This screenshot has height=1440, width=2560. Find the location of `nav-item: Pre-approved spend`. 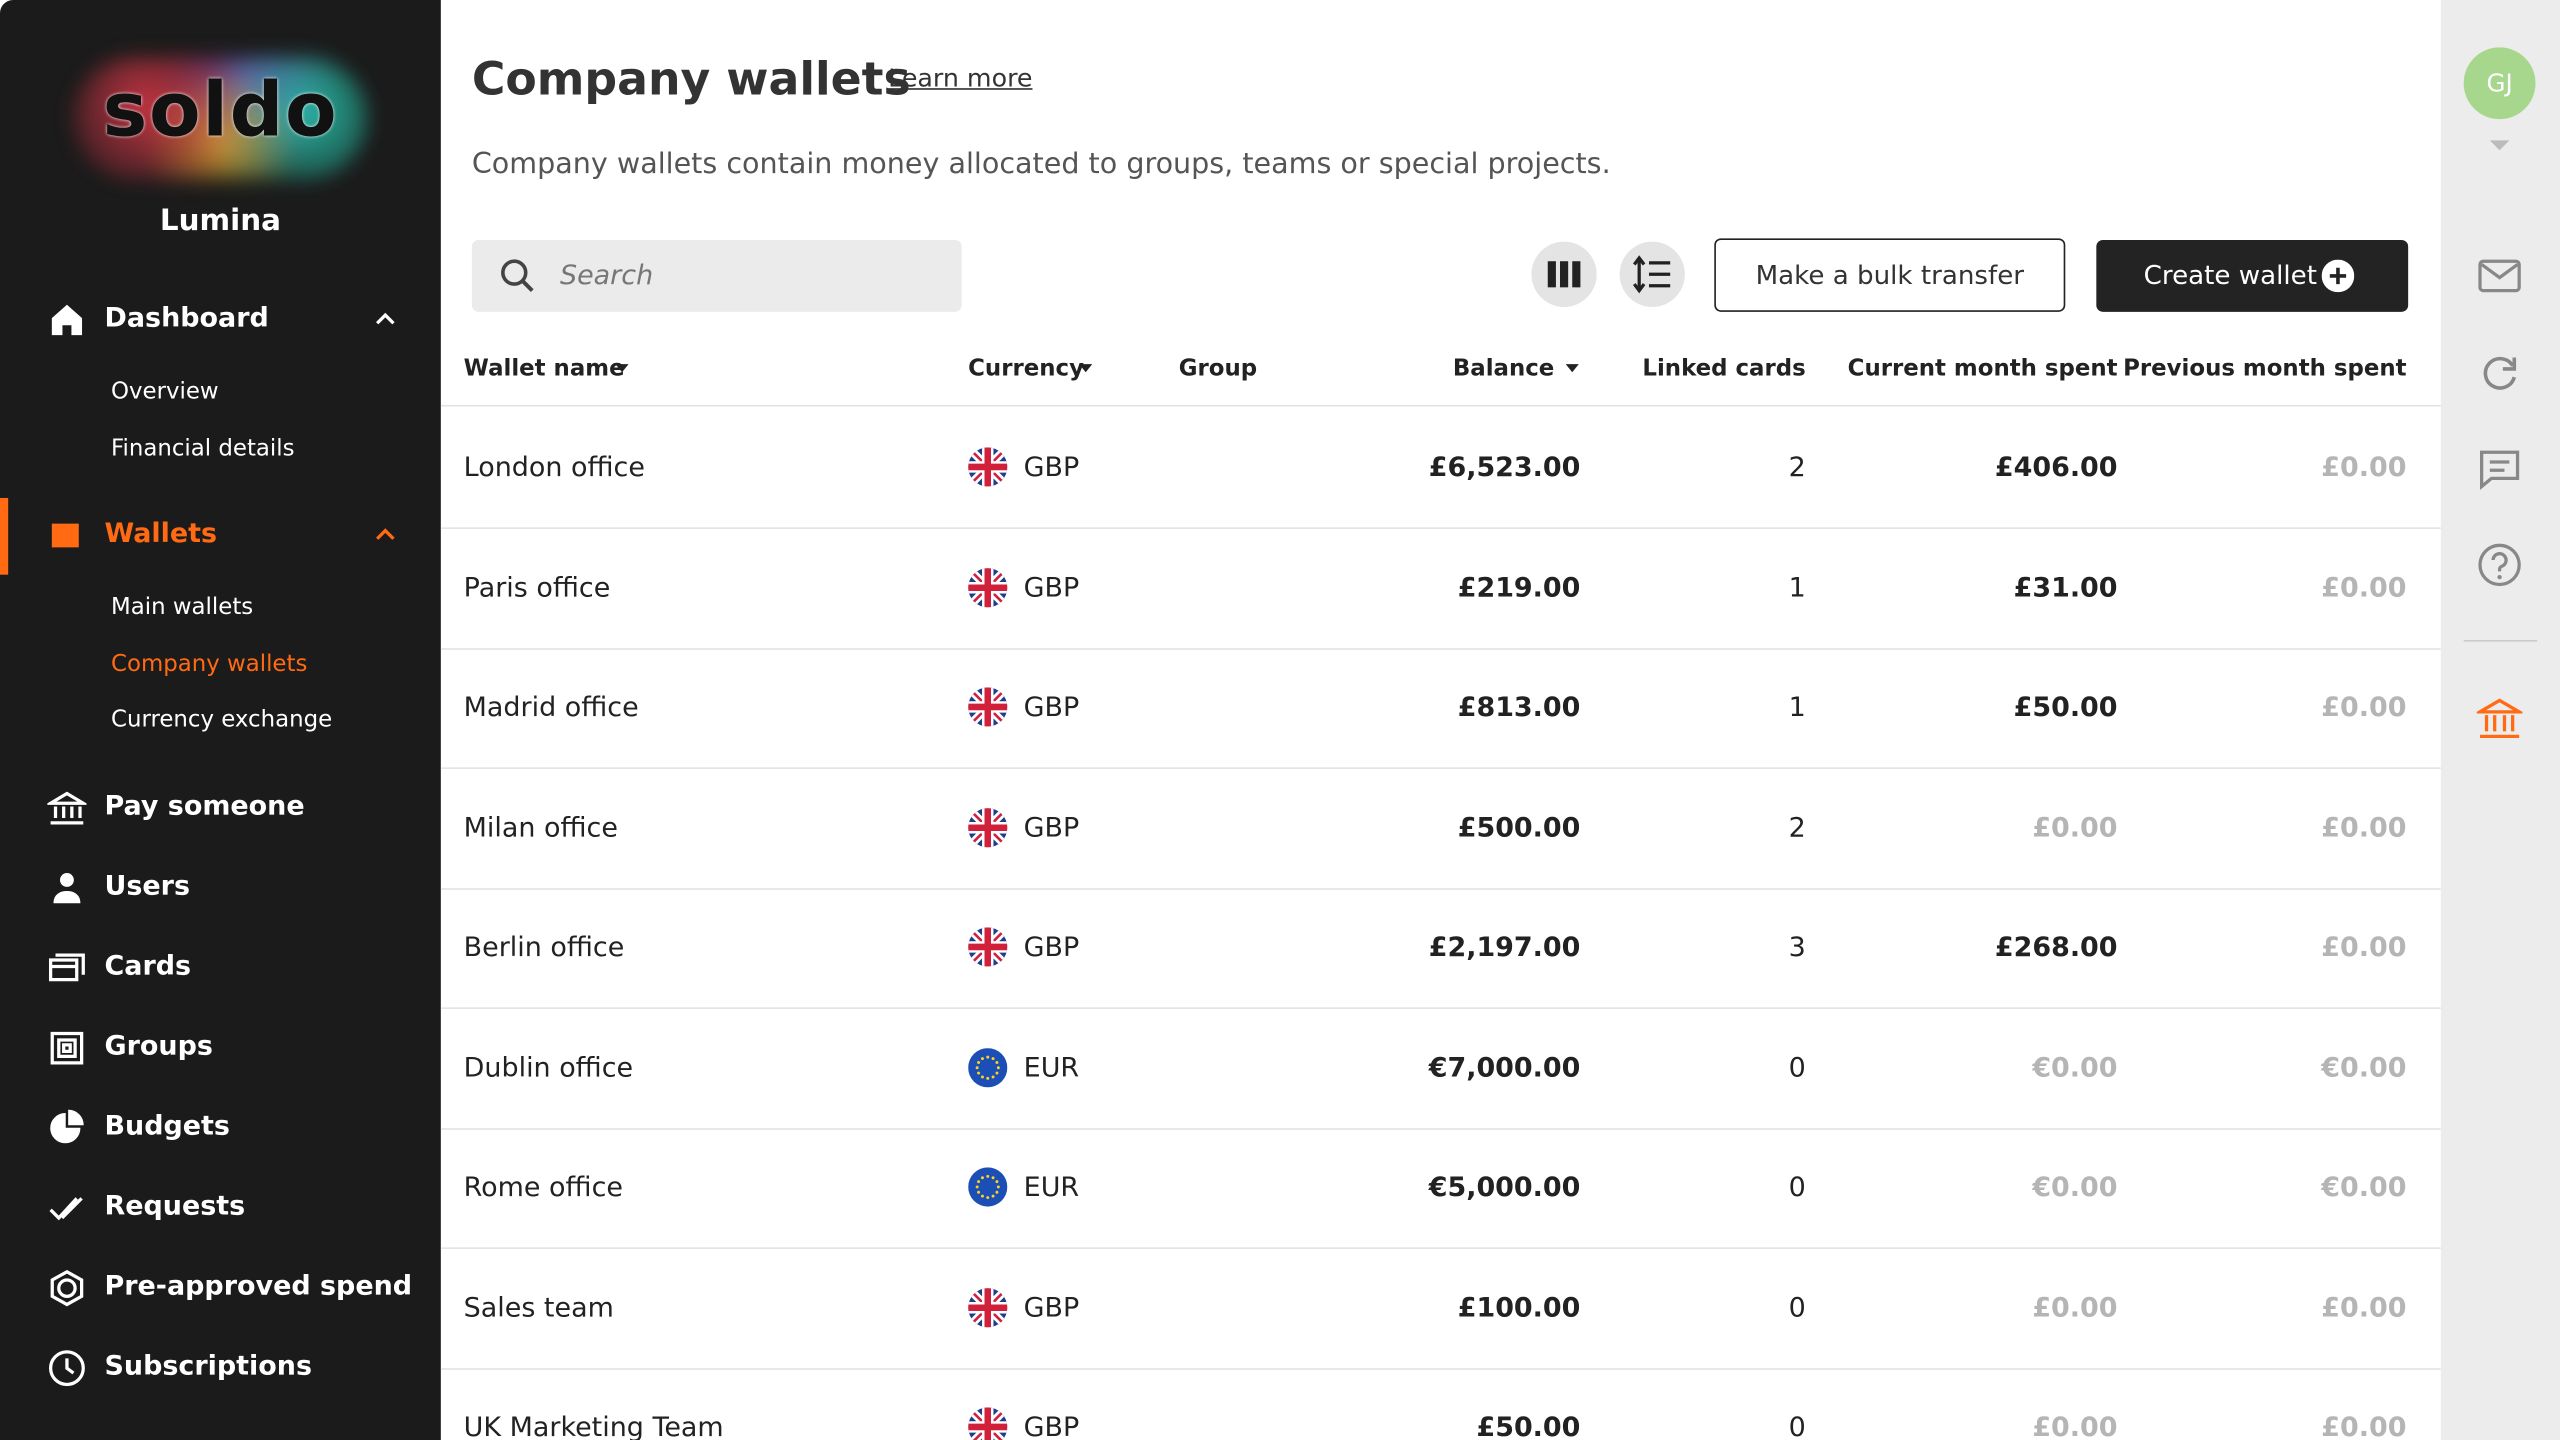

nav-item: Pre-approved spend is located at coordinates (258, 1286).